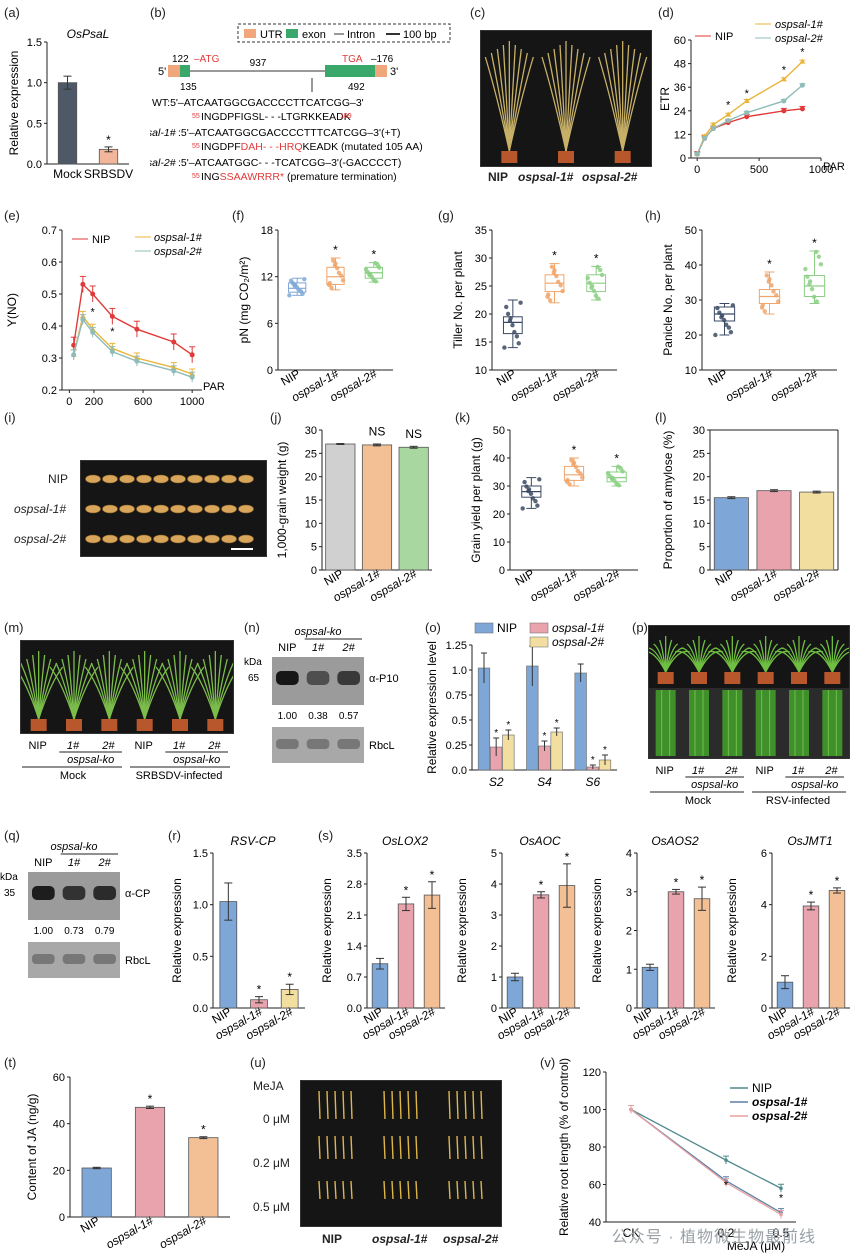  What do you see at coordinates (498, 177) in the screenshot?
I see `c-label-nip: NIP` at bounding box center [498, 177].